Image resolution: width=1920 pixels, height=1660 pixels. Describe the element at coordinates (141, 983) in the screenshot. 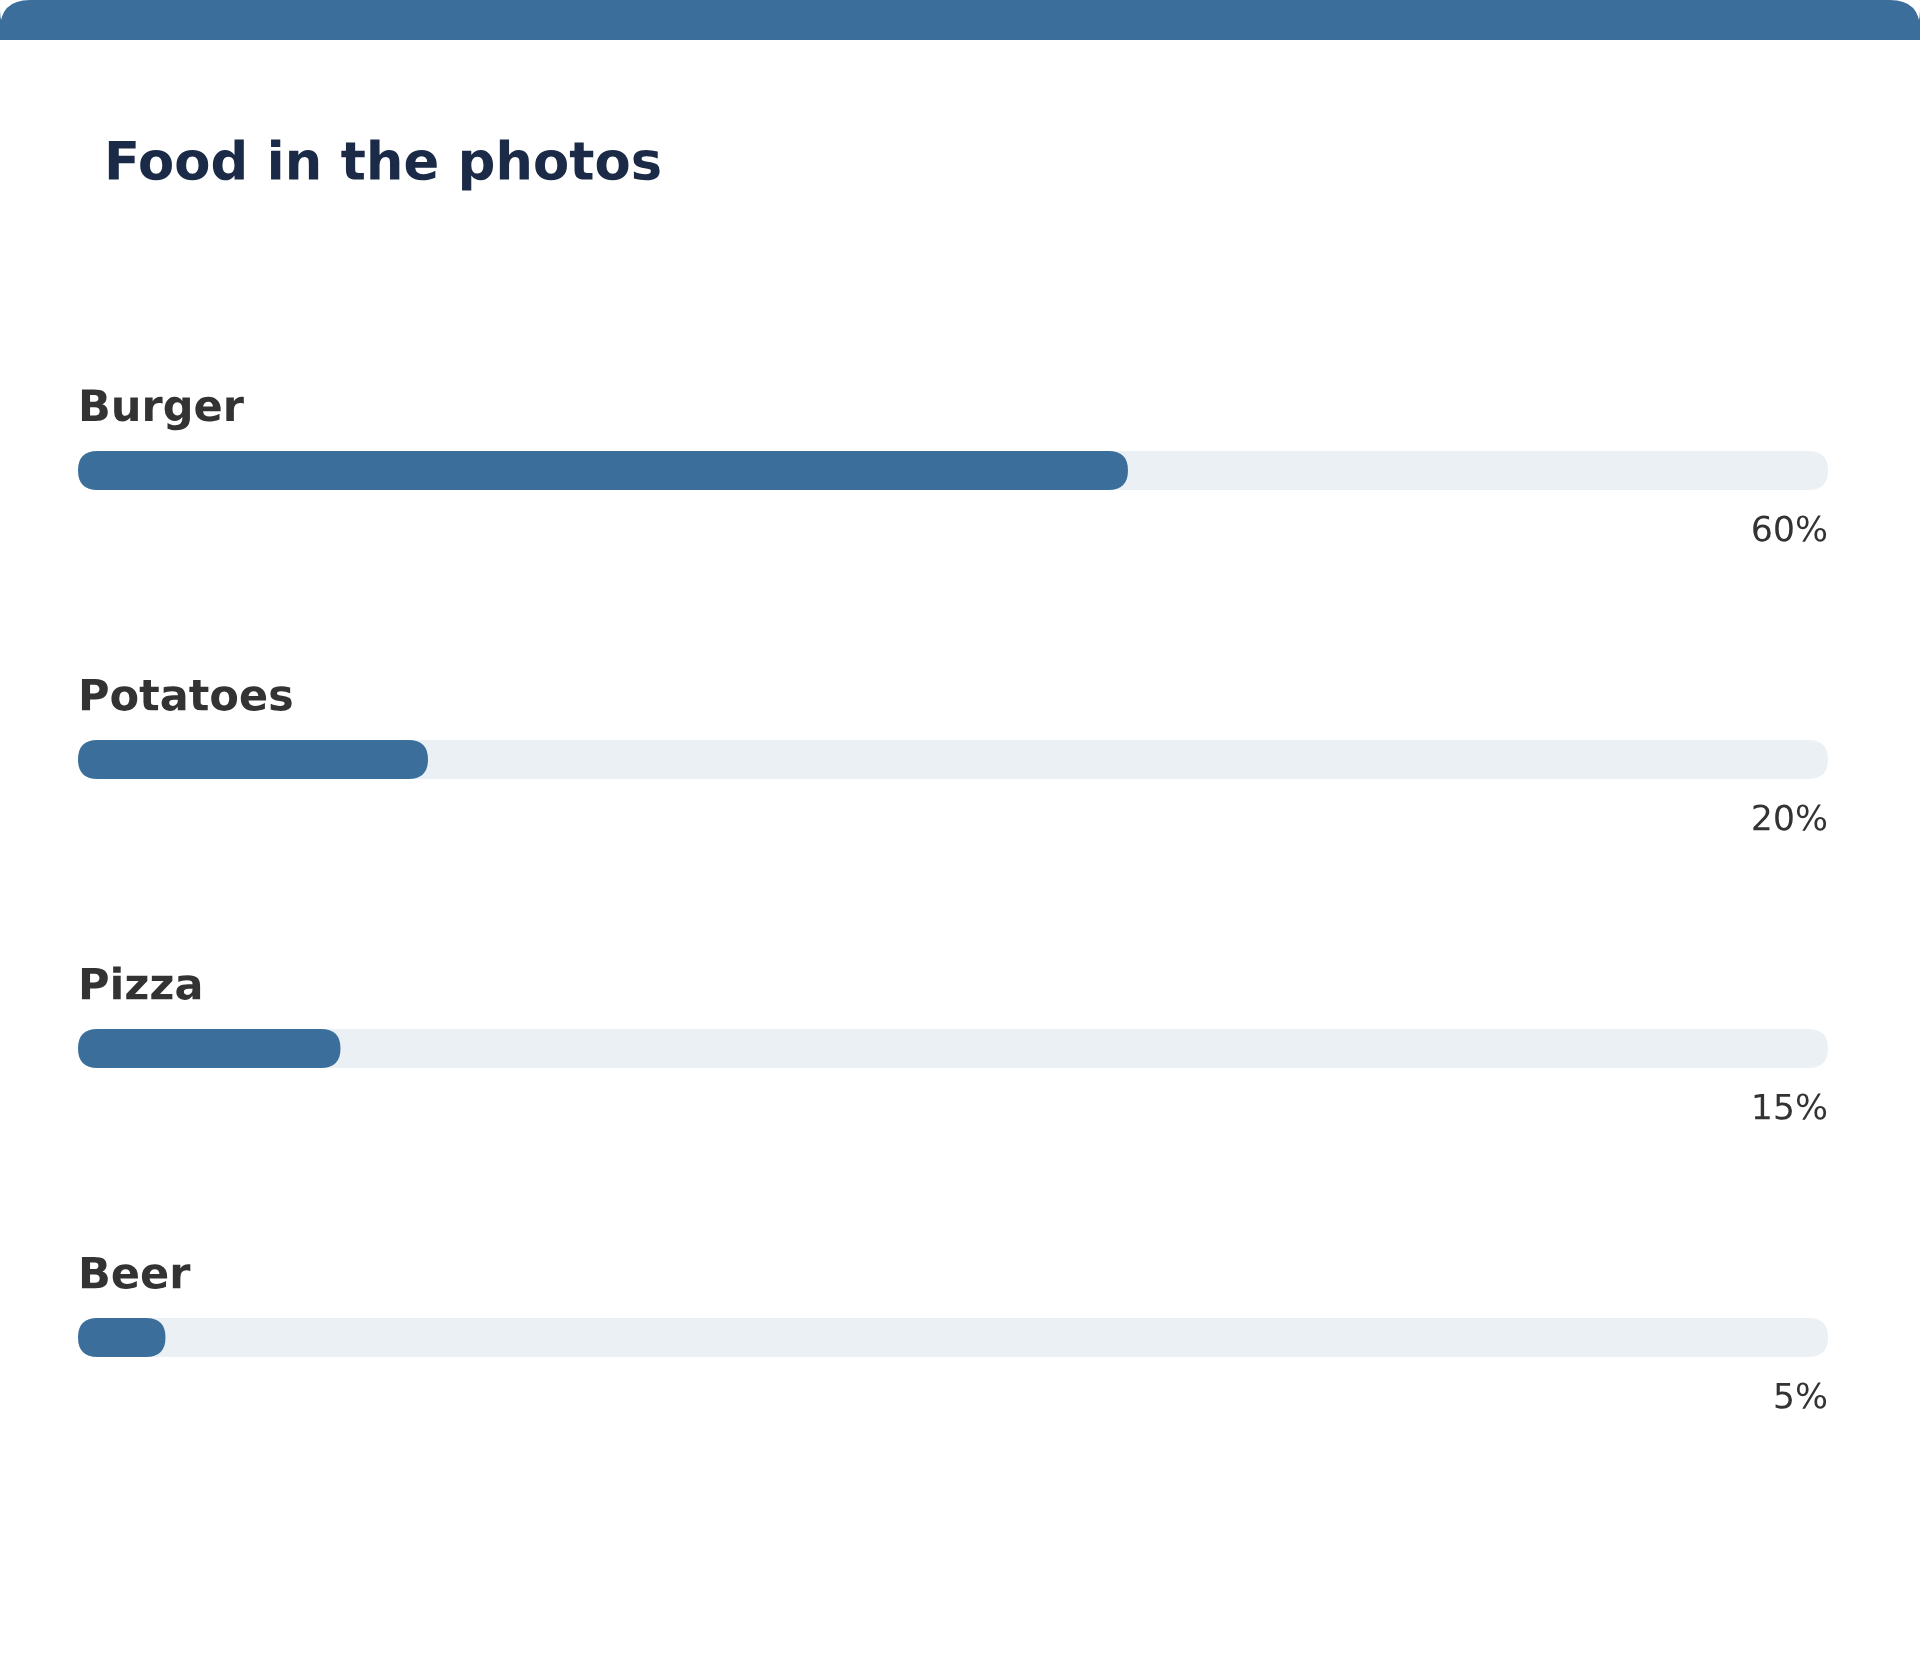

I see `y-tick-label: Pizza` at that location.